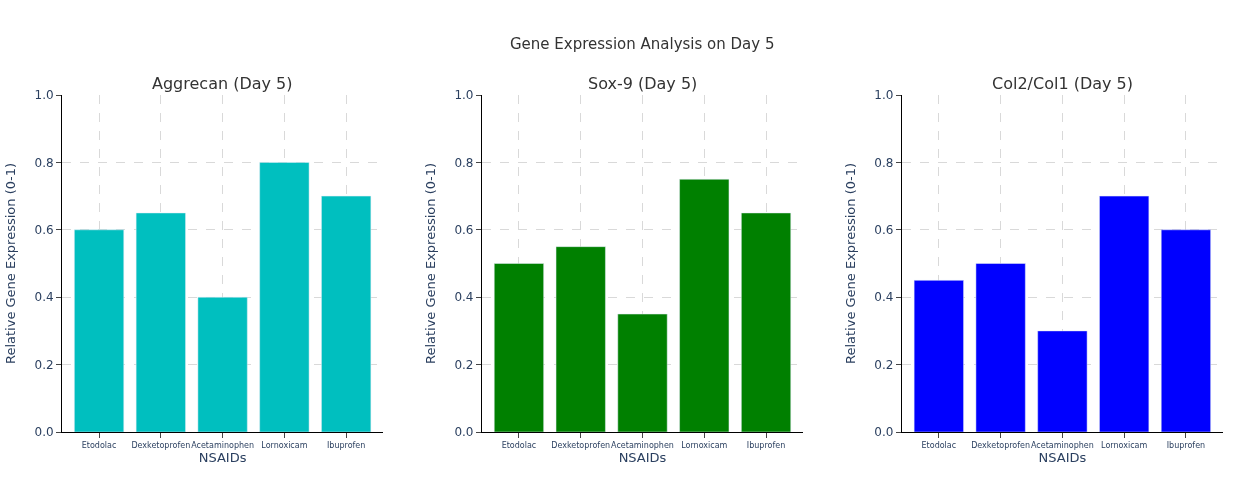  What do you see at coordinates (643, 83) in the screenshot?
I see `chart-title: Sox-9 (Day 5)` at bounding box center [643, 83].